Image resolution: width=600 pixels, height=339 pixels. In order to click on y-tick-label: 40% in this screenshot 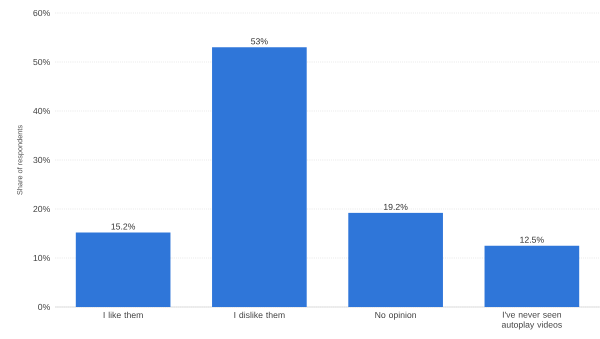, I will do `click(41, 111)`.